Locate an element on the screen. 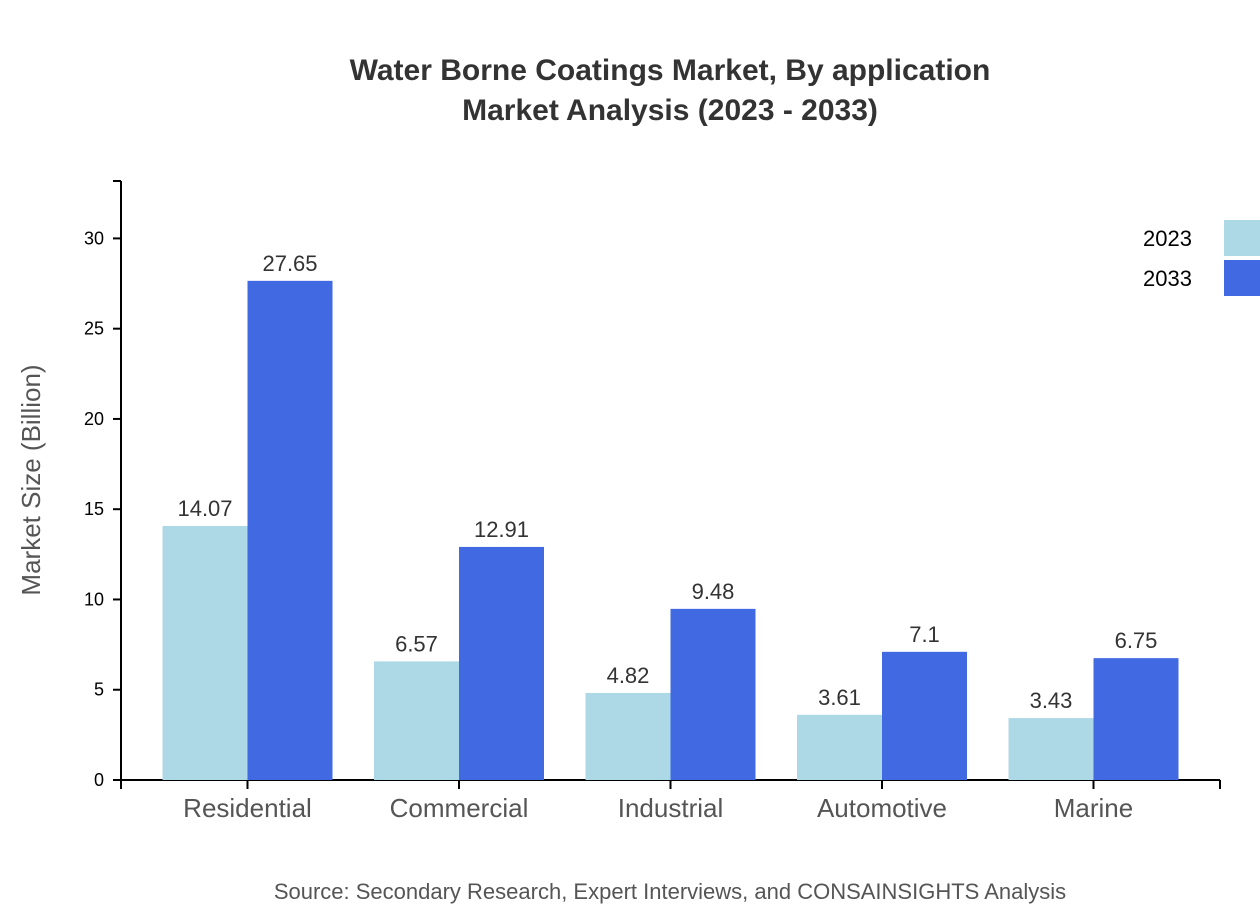 The width and height of the screenshot is (1260, 920). y-tick-label: 5 is located at coordinates (99, 690).